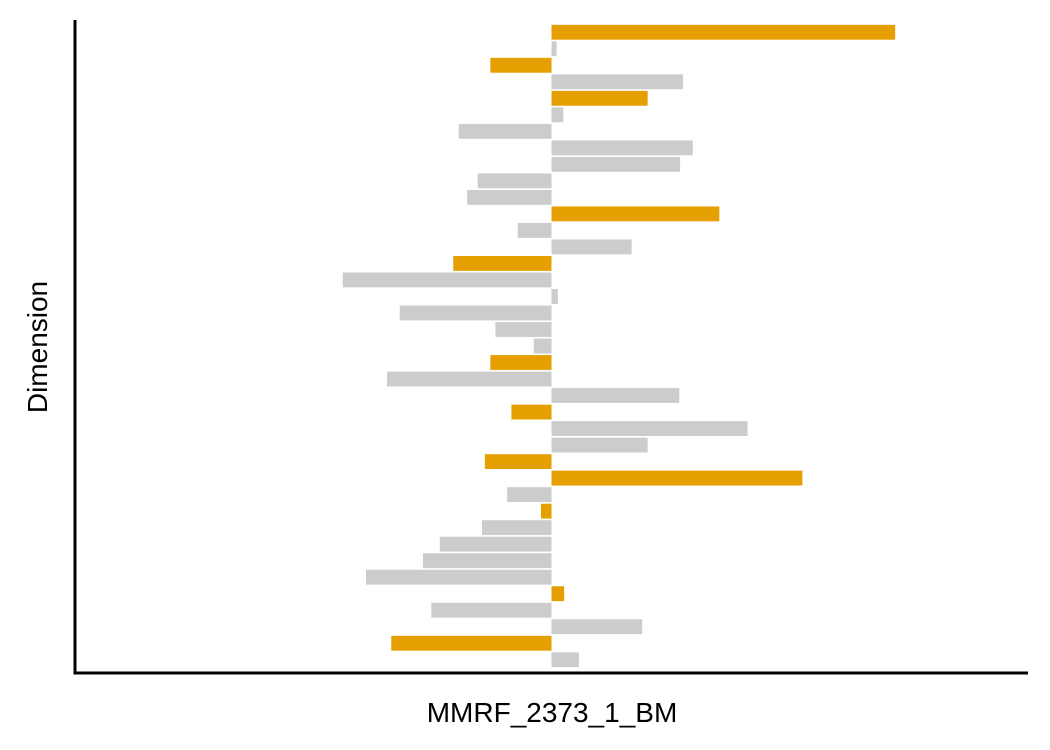 The height and width of the screenshot is (750, 1050). Describe the element at coordinates (552, 712) in the screenshot. I see `x-axis-title: MMRF_2373_1_BM` at that location.